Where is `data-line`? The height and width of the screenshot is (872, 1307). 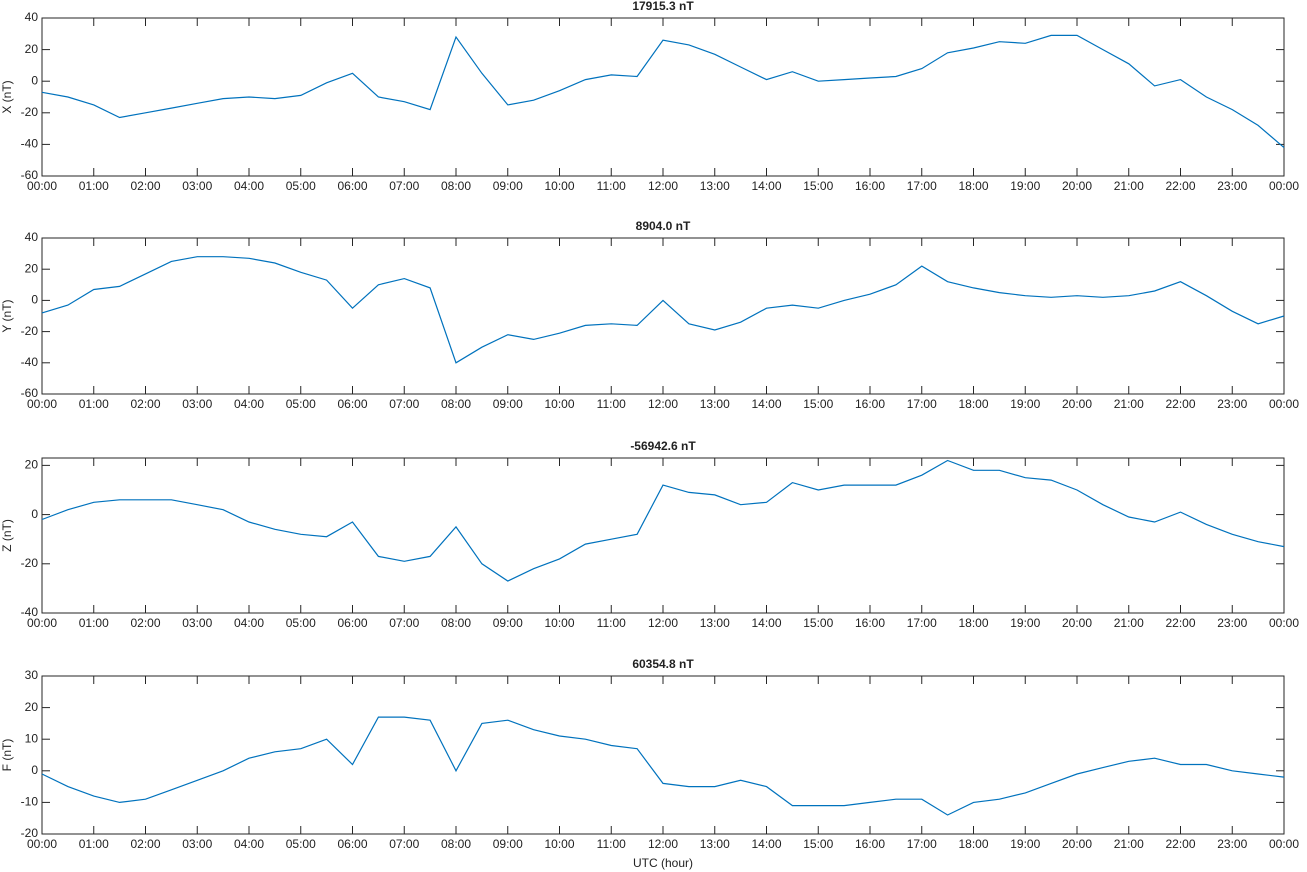
data-line is located at coordinates (663, 520).